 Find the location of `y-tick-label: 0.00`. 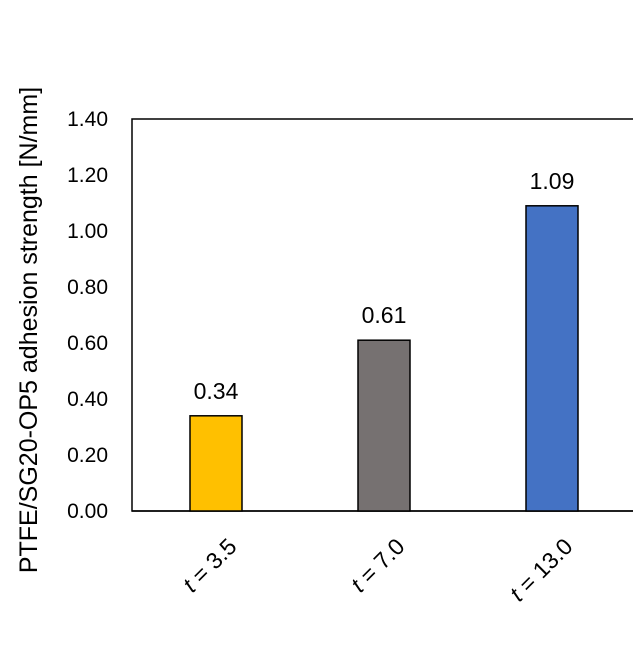

y-tick-label: 0.00 is located at coordinates (87, 511).